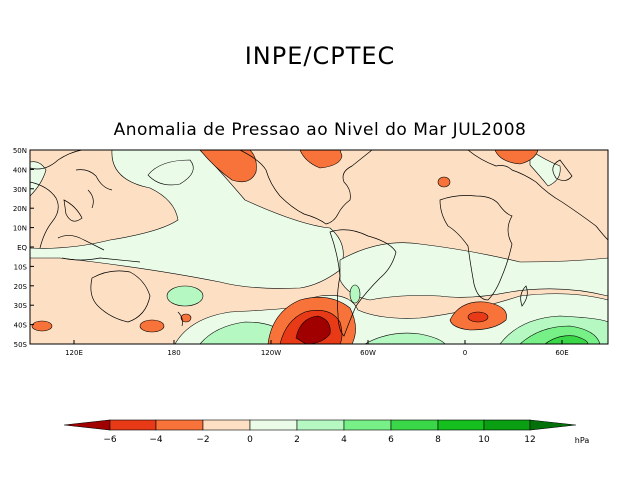  What do you see at coordinates (368, 353) in the screenshot?
I see `lon-label: 60W` at bounding box center [368, 353].